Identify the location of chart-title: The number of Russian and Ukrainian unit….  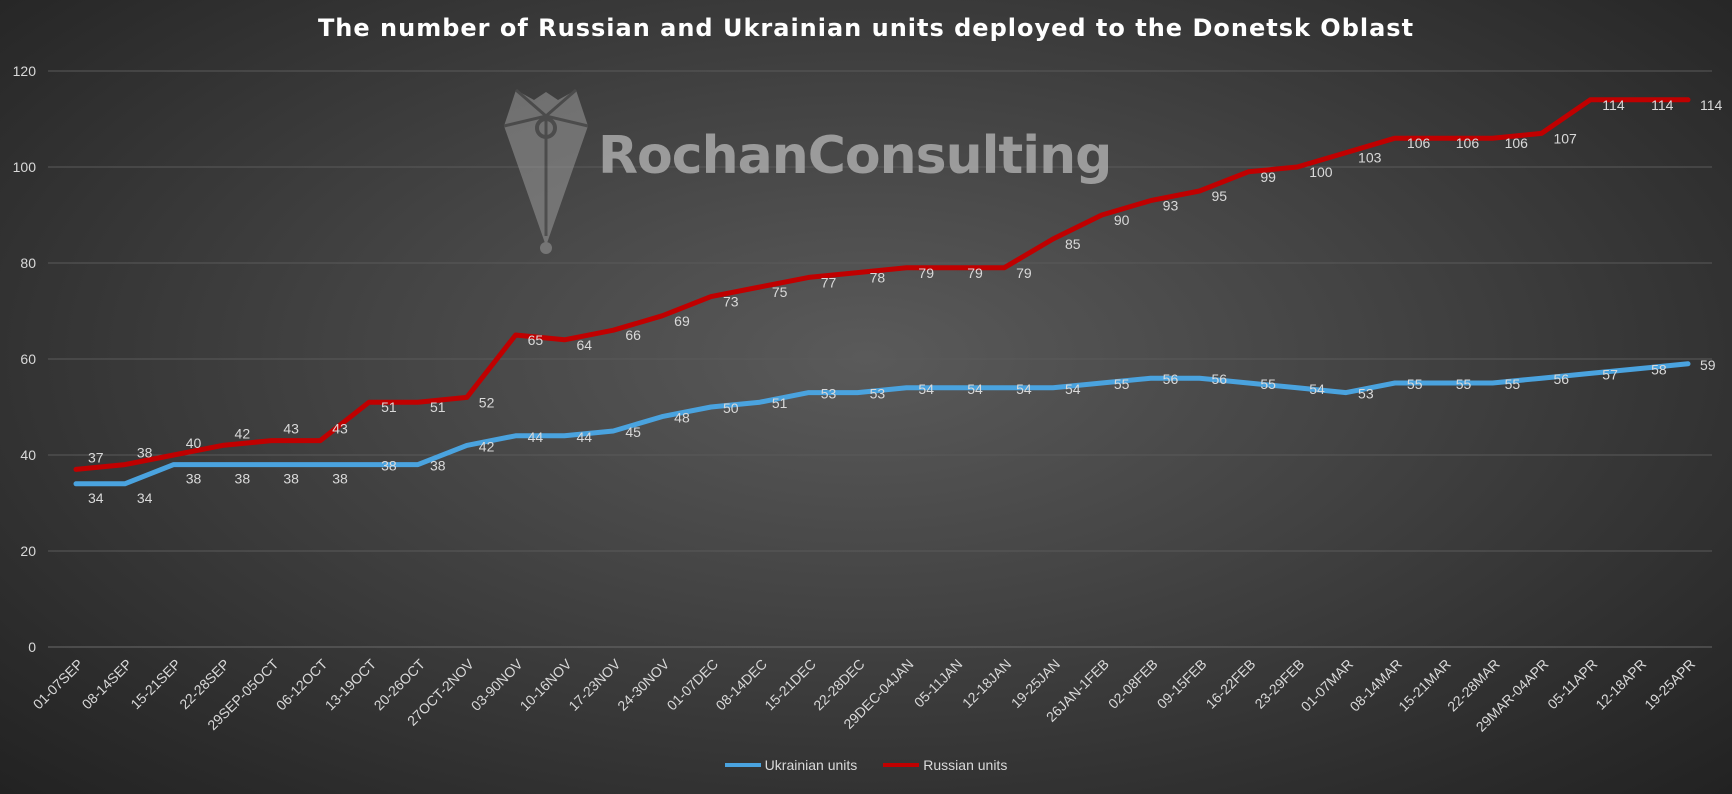
(866, 28).